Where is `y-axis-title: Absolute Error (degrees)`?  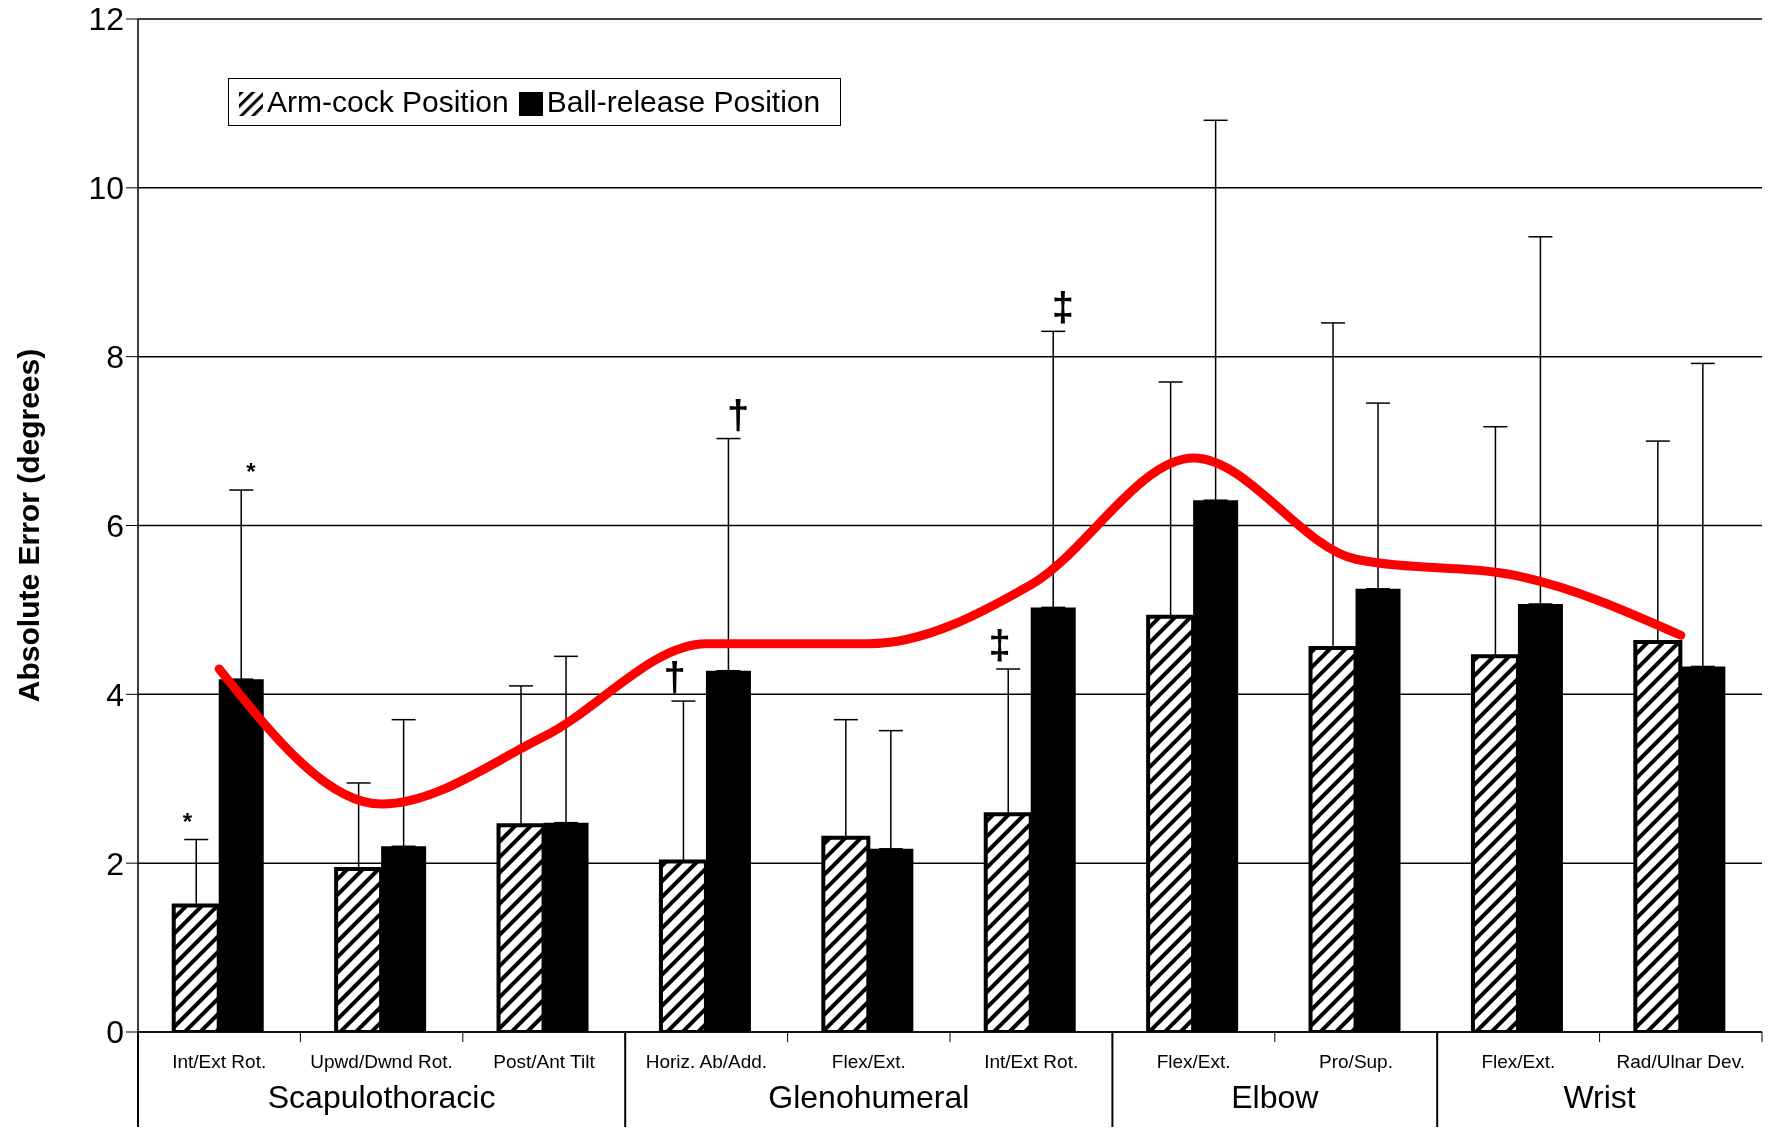 y-axis-title: Absolute Error (degrees) is located at coordinates (28, 525).